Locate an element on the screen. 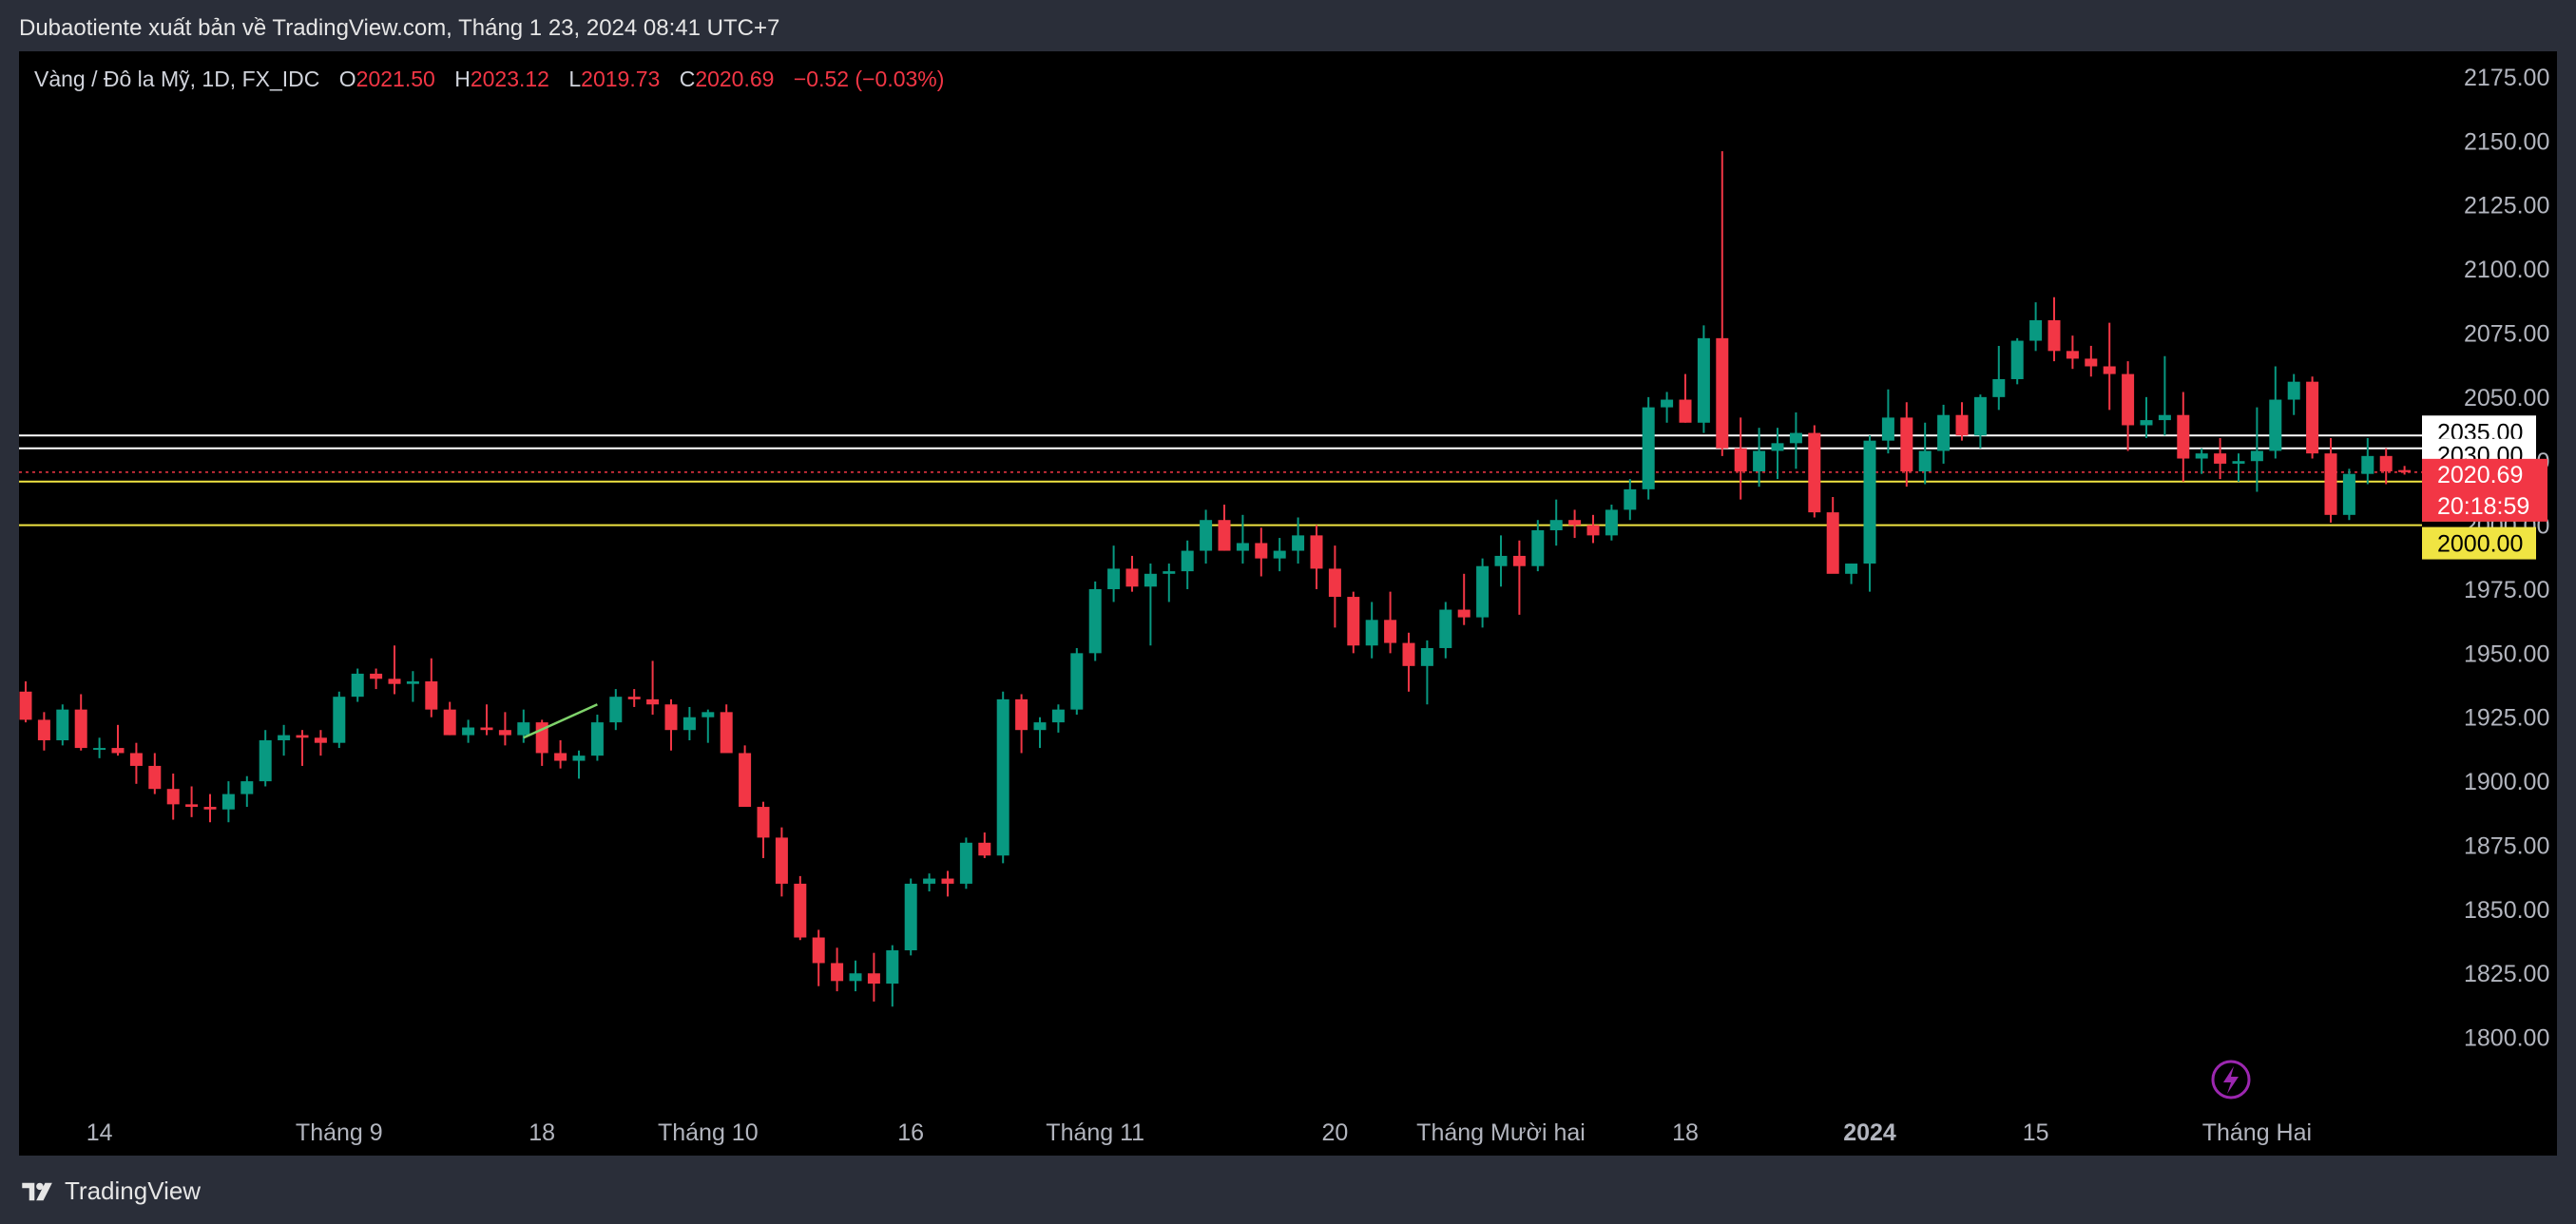 The width and height of the screenshot is (2576, 1224). price-tick-label: 2075.00 is located at coordinates (2507, 334).